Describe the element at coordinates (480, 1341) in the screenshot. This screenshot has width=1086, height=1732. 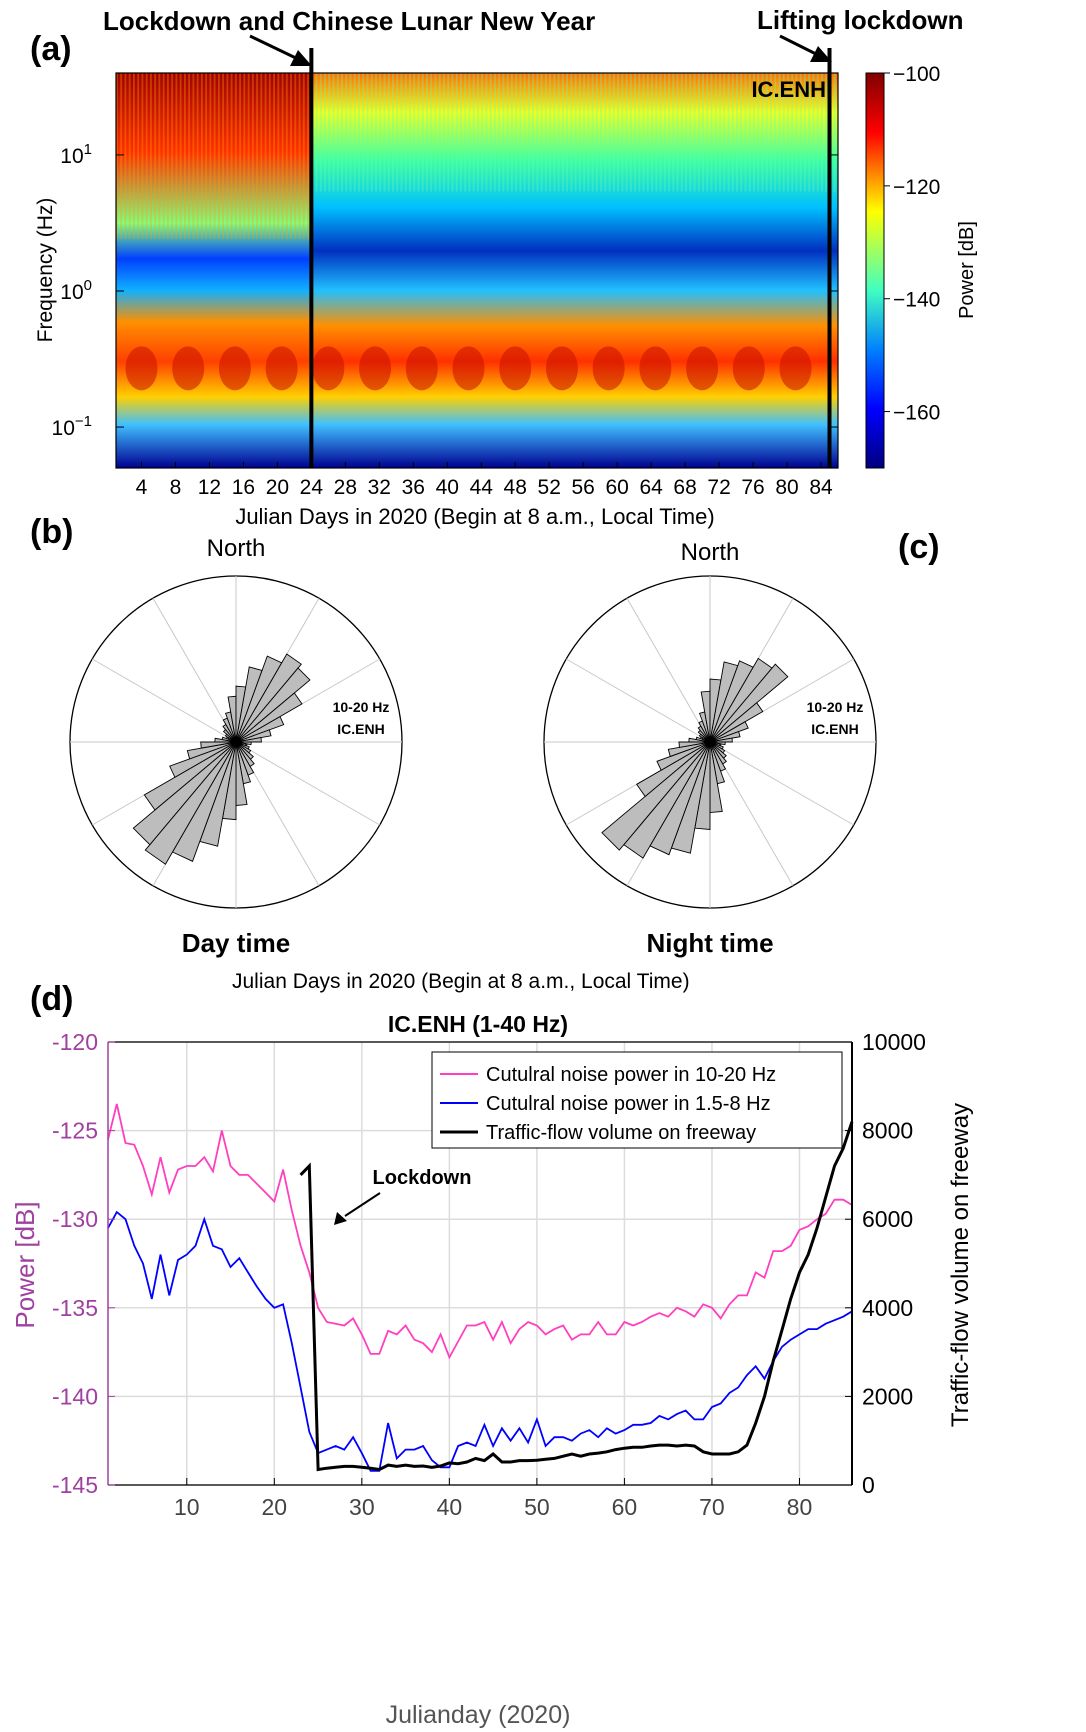
I see `series-line` at that location.